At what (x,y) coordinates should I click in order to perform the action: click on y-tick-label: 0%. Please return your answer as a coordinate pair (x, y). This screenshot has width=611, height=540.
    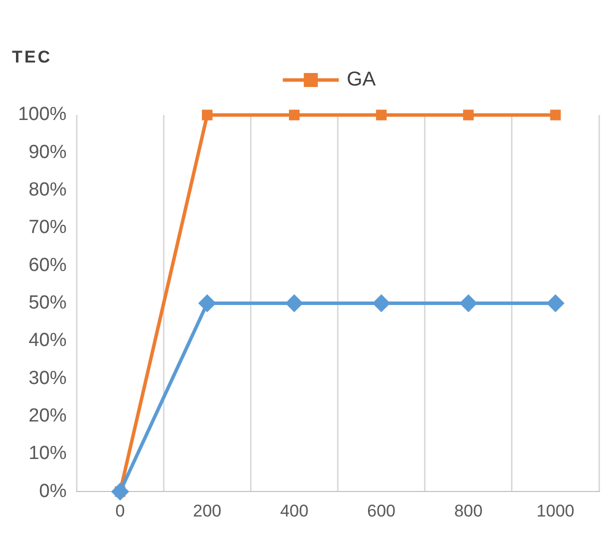
    Looking at the image, I should click on (53, 491).